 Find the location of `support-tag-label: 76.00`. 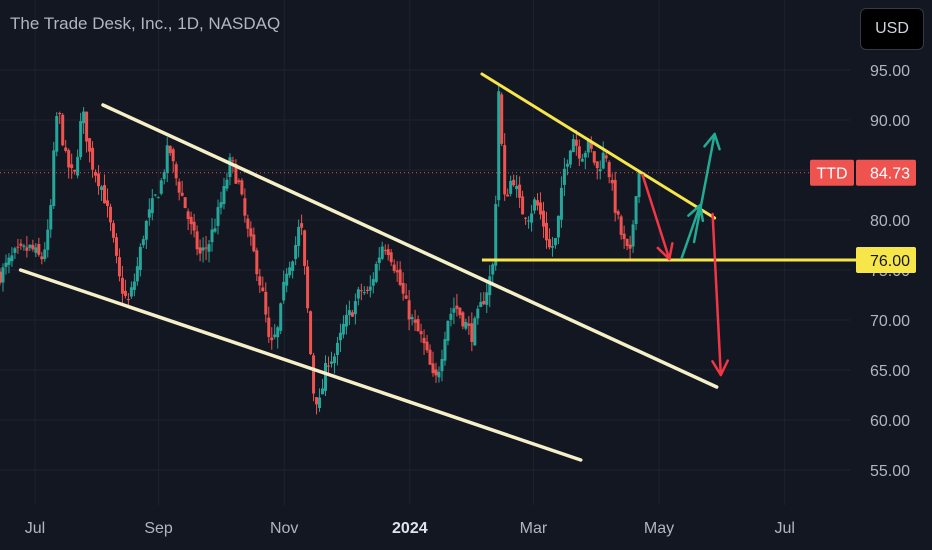

support-tag-label: 76.00 is located at coordinates (890, 261).